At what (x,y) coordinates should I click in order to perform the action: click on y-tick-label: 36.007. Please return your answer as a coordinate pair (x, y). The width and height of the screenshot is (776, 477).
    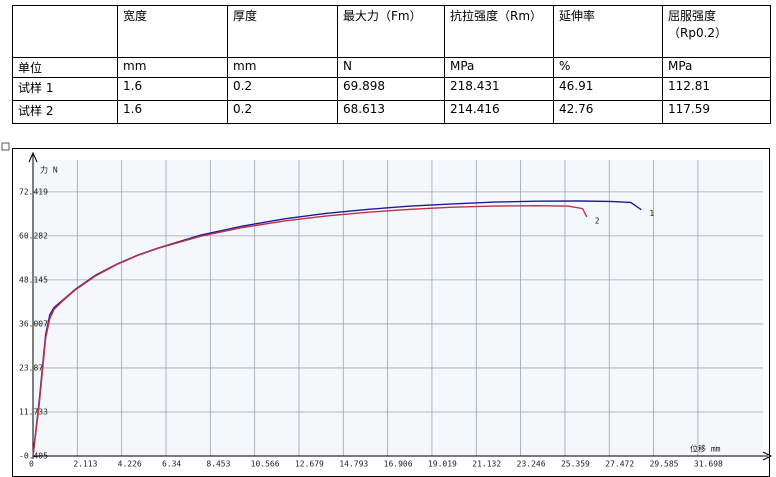
    Looking at the image, I should click on (33, 323).